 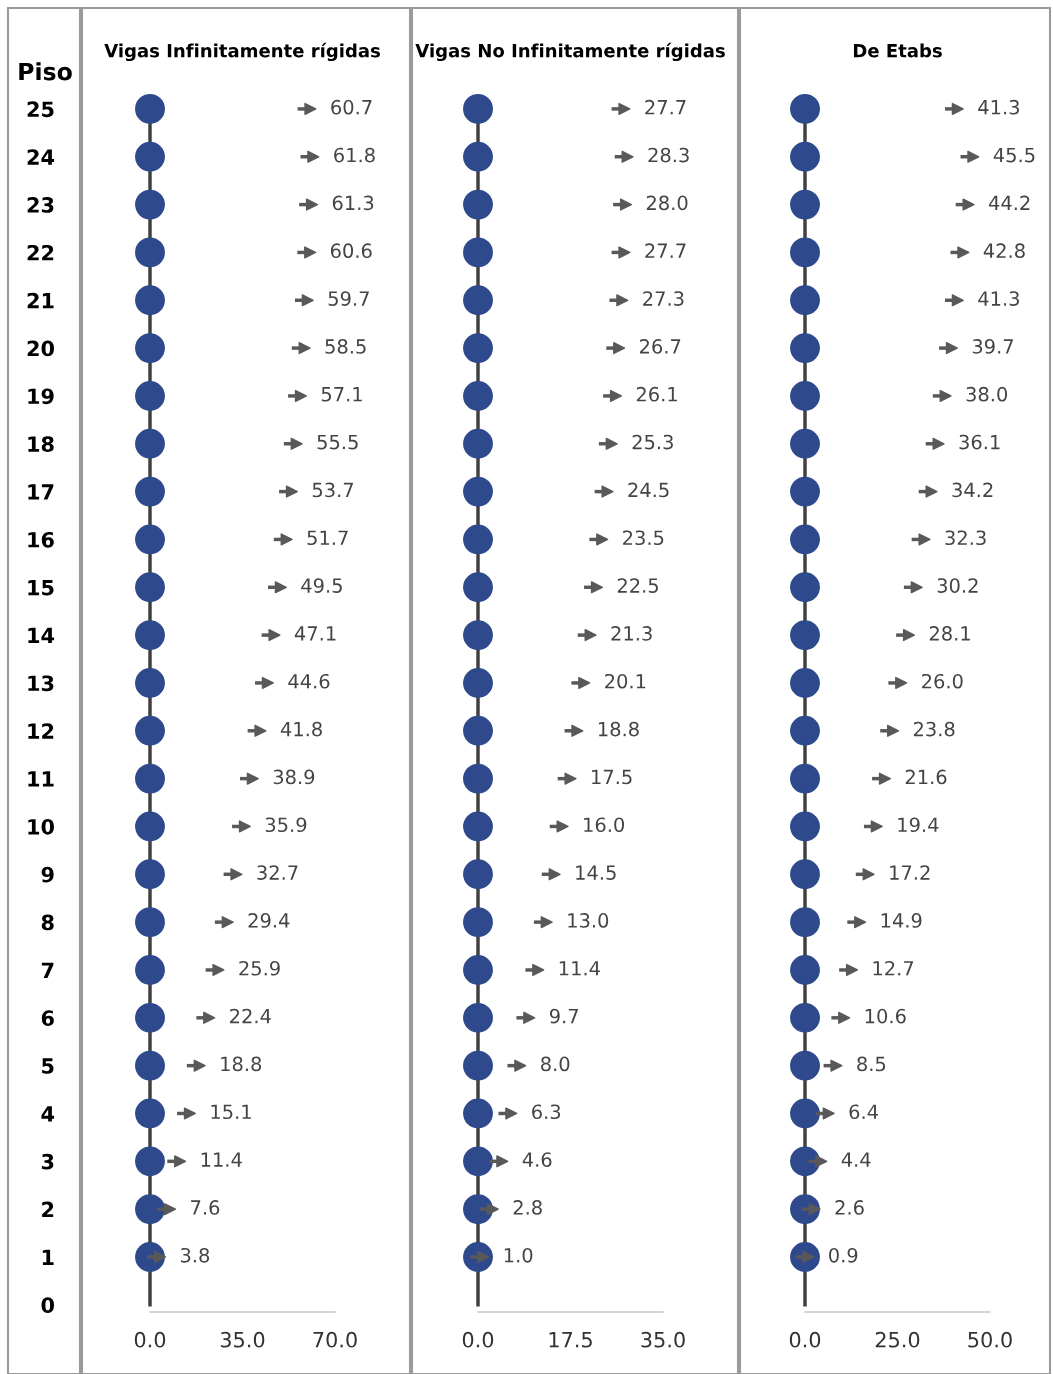 What do you see at coordinates (563, 1016) in the screenshot?
I see `data-label: 9.7` at bounding box center [563, 1016].